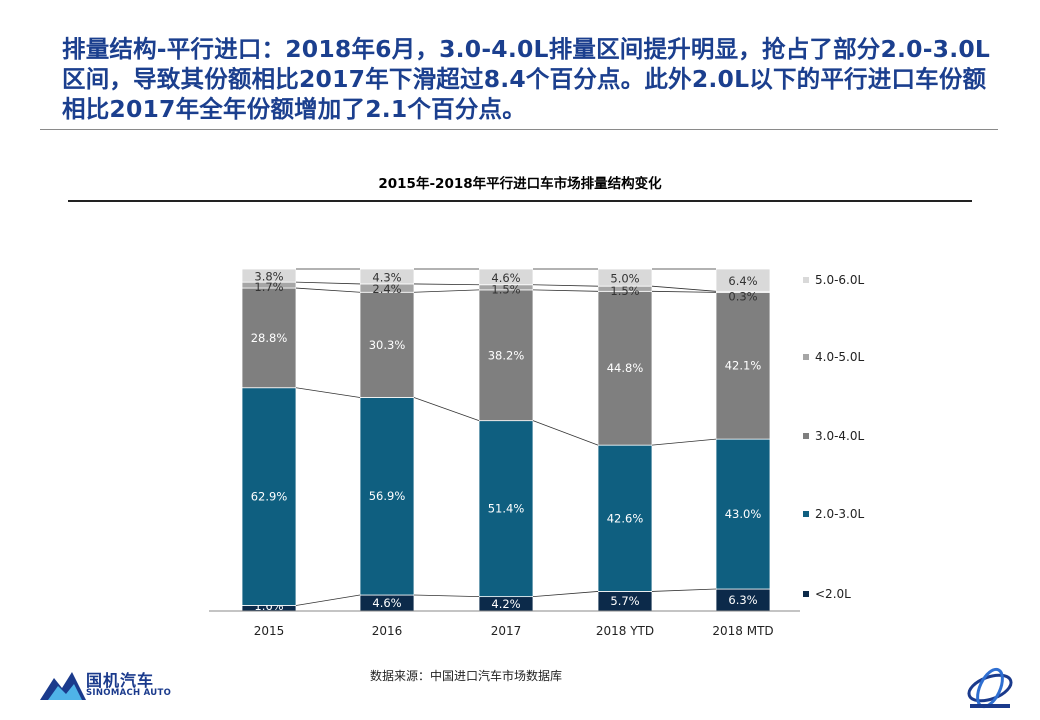  I want to click on data-label-<2.0L-2016: 4.6%, so click(386, 603).